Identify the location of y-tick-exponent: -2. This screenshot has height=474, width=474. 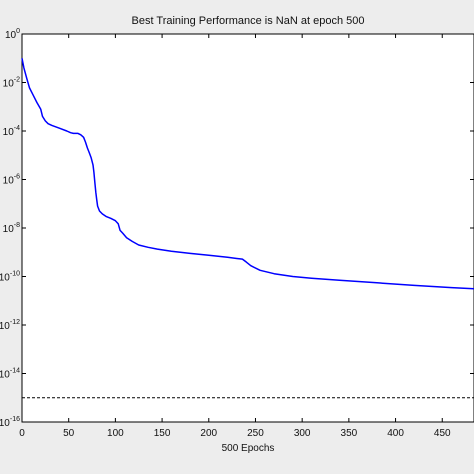
(17, 80).